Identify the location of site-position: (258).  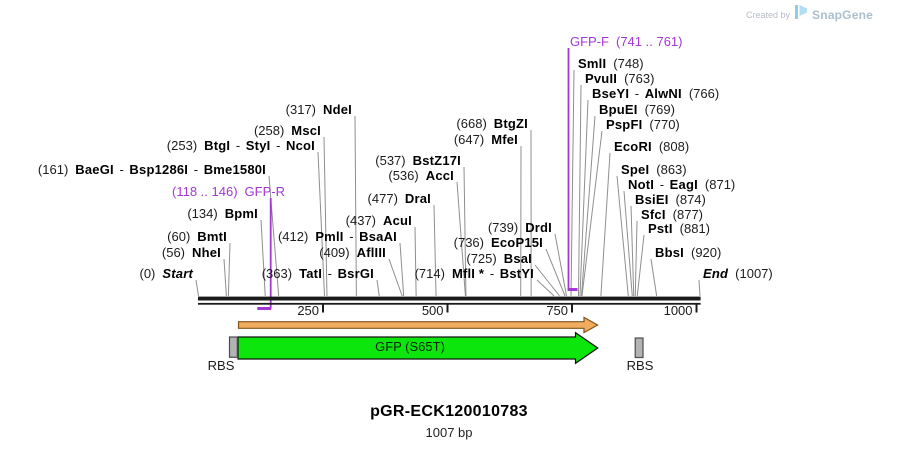
(269, 130).